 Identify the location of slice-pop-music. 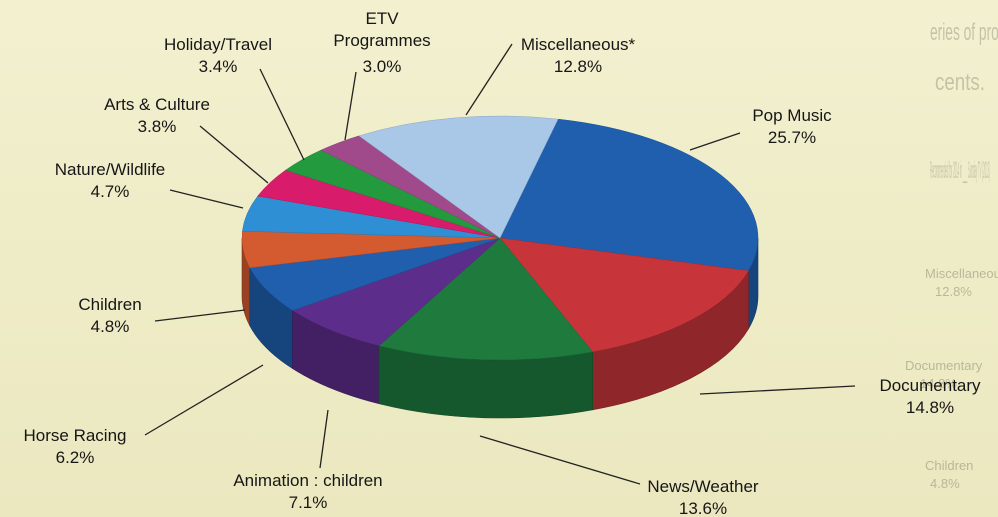
(629, 195).